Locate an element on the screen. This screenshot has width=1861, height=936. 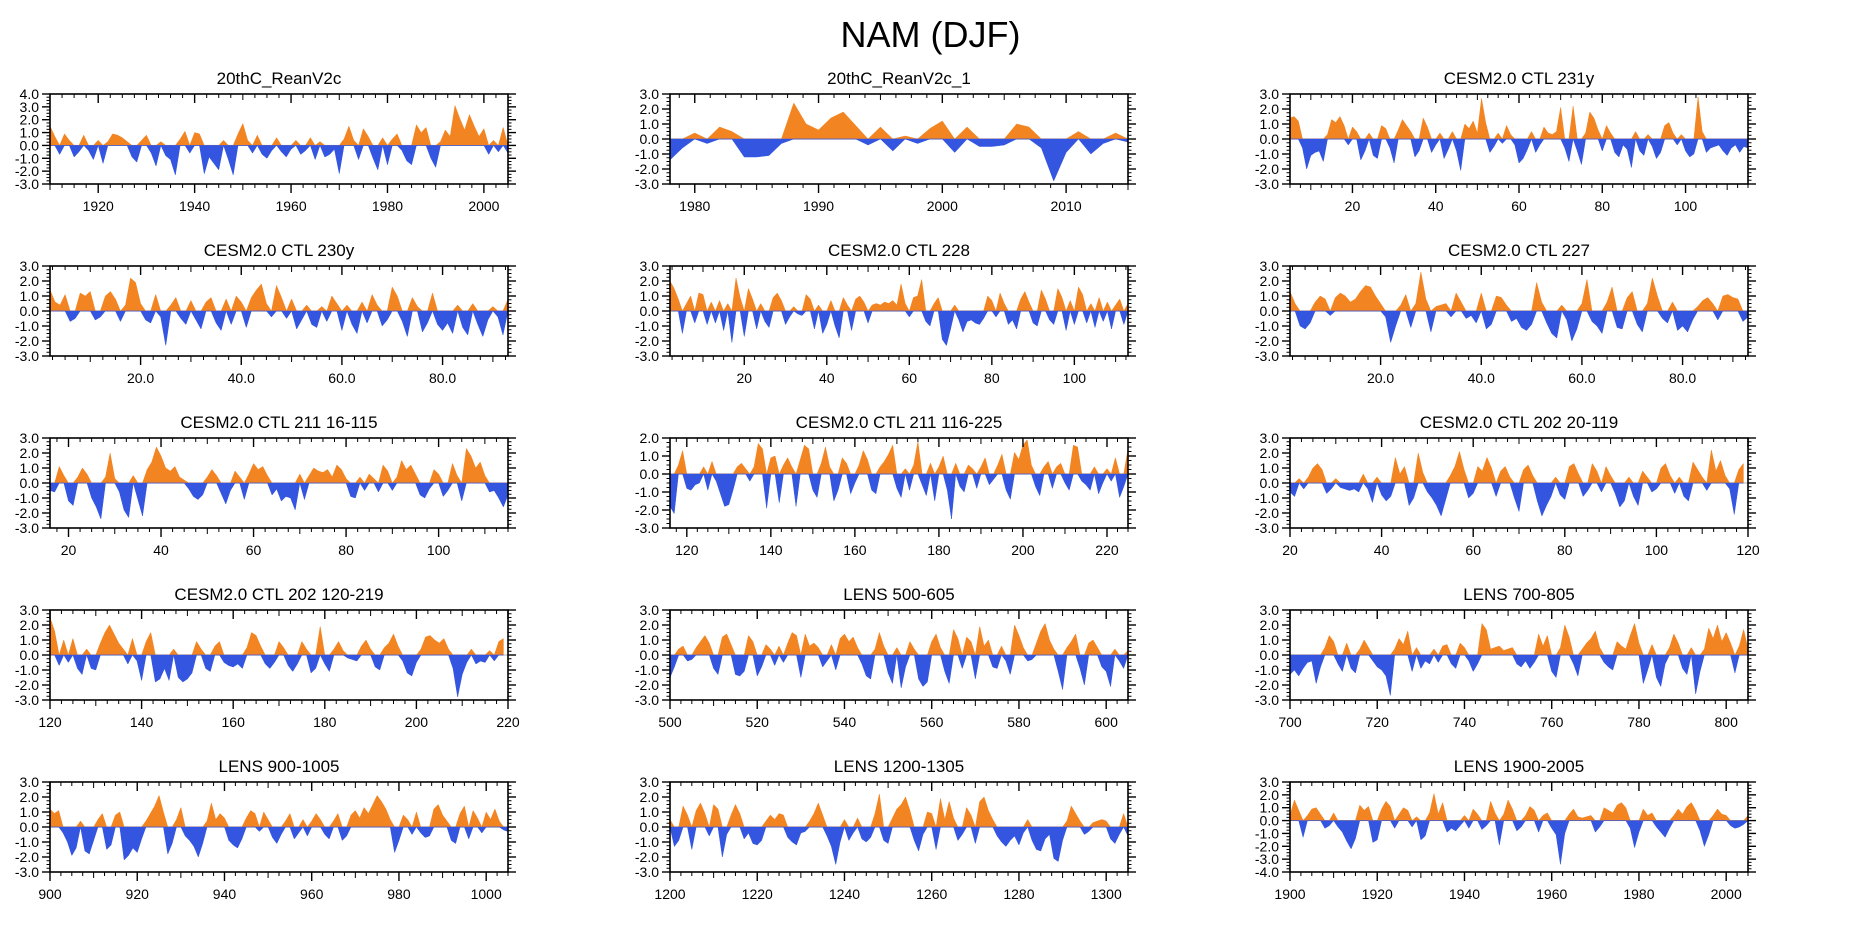
page-title: NAM (DJF) is located at coordinates (930, 34).